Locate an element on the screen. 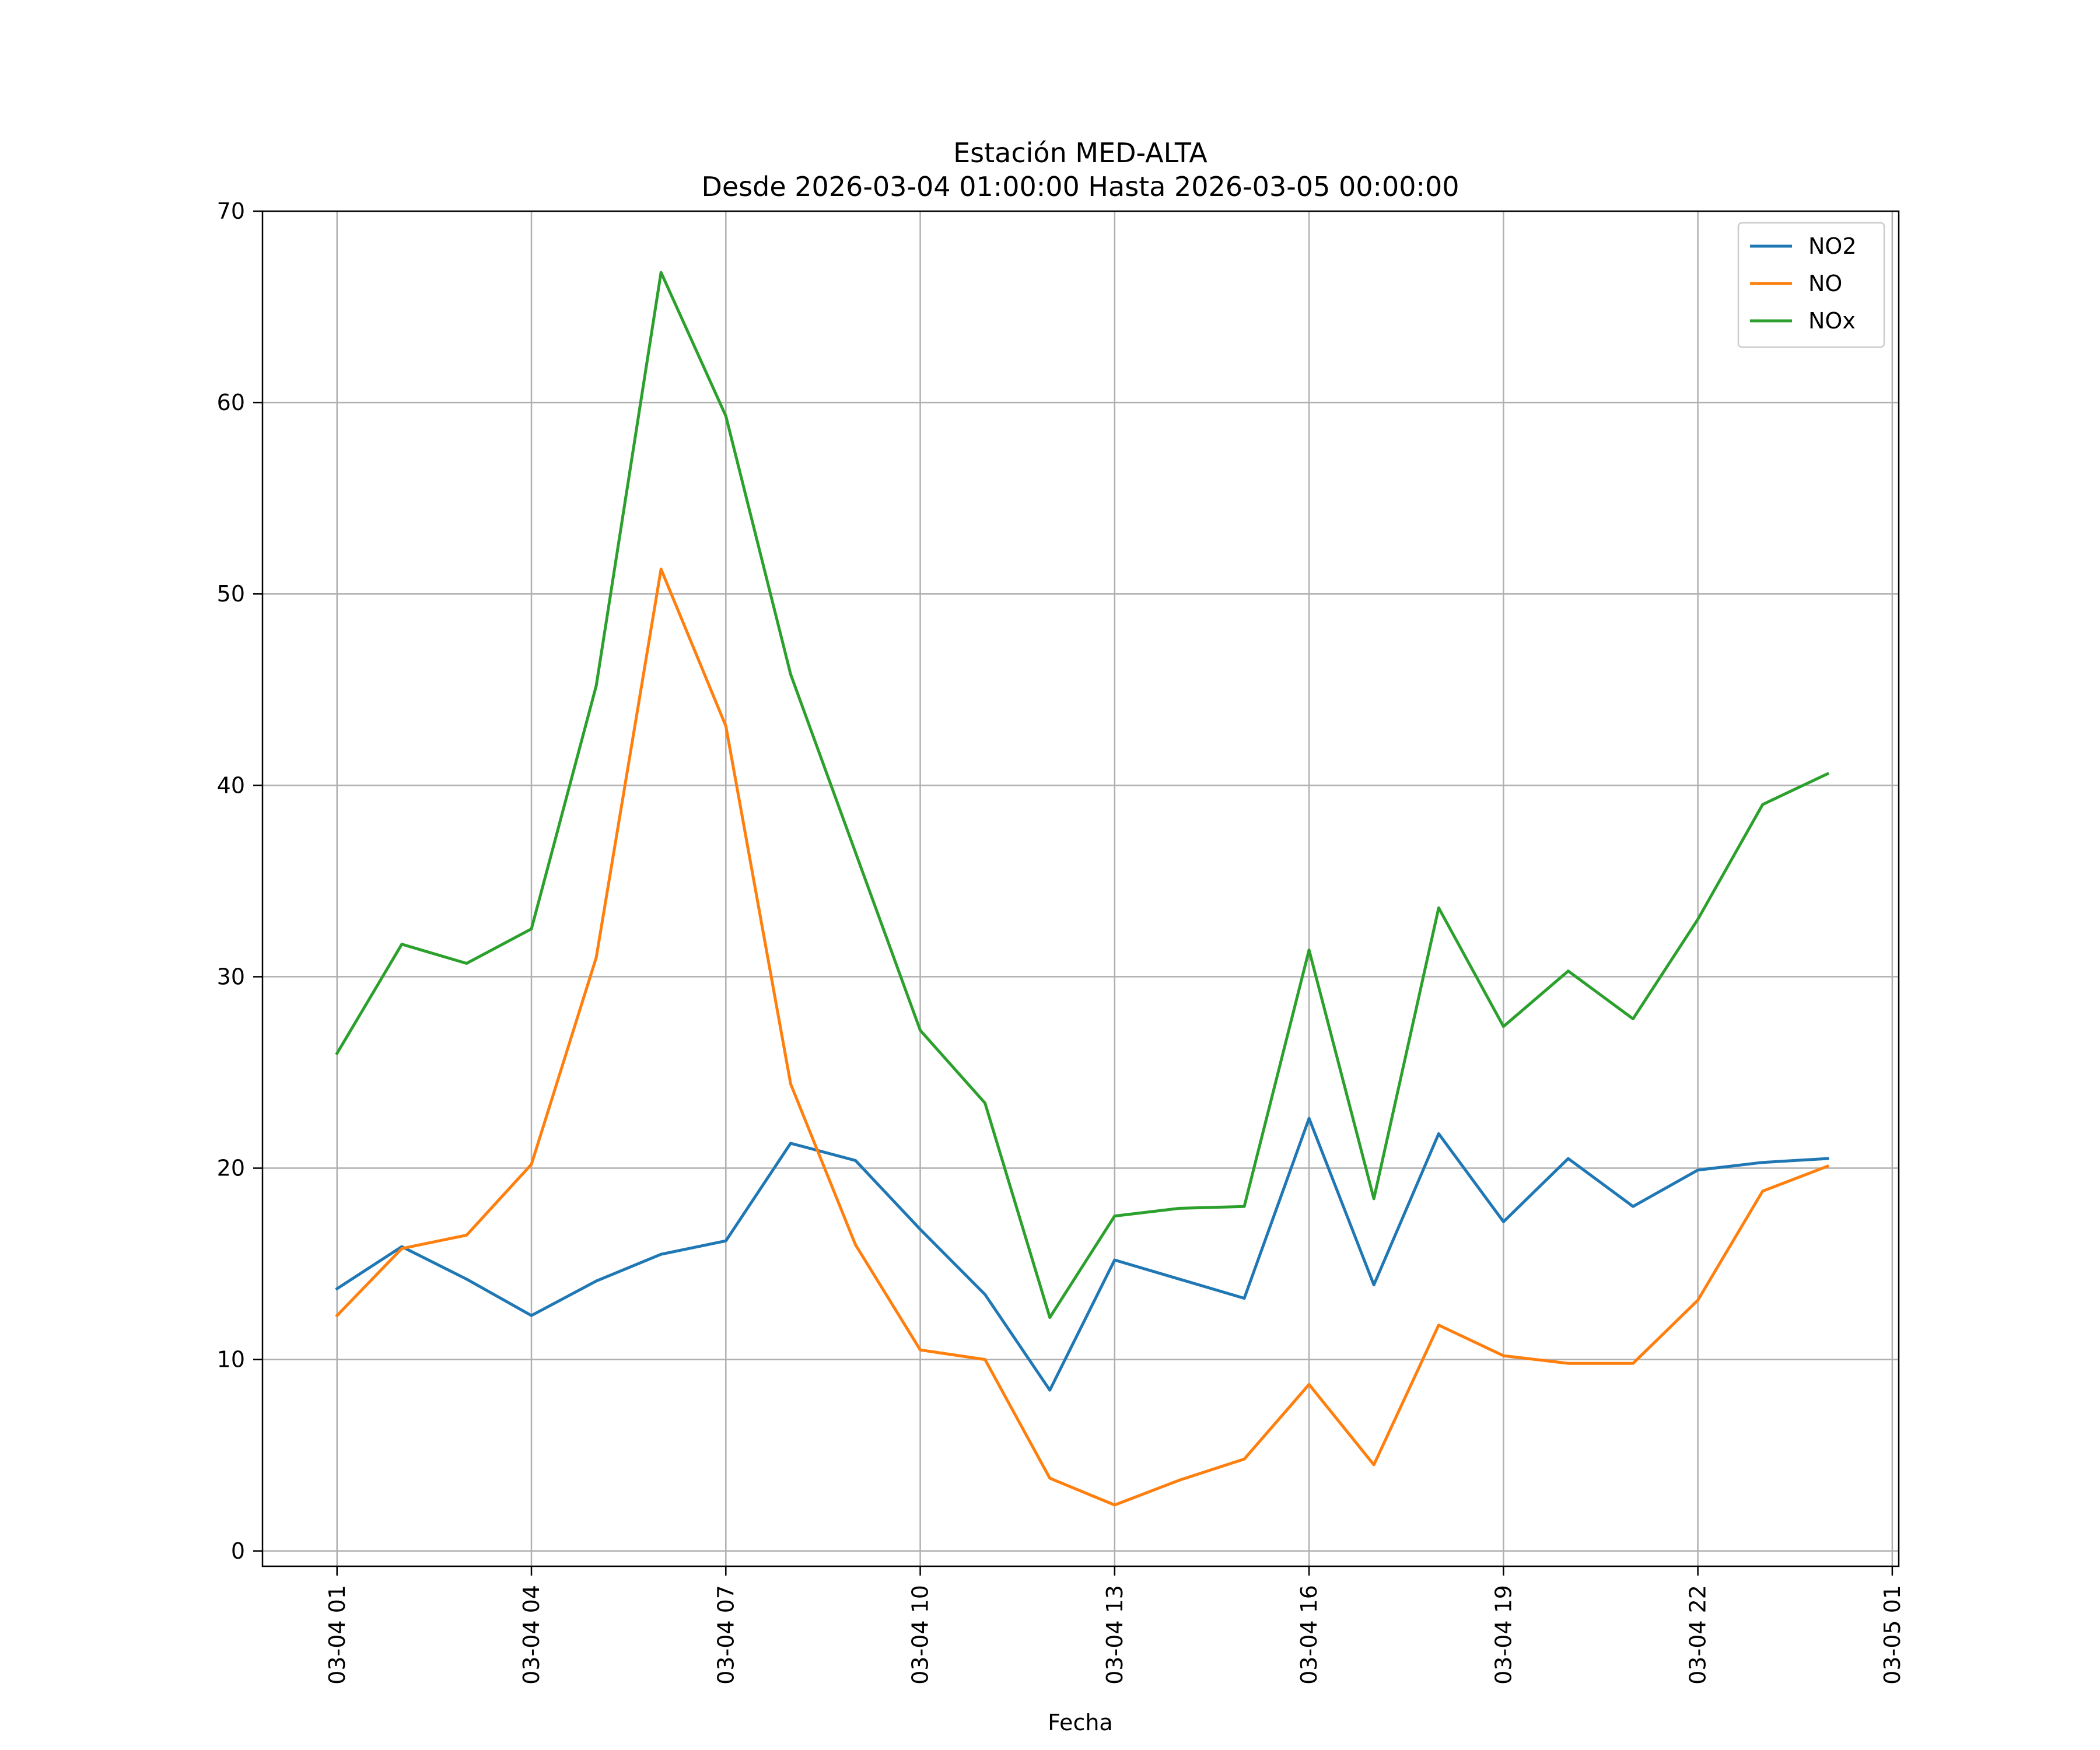 This screenshot has height=1750, width=2100. legend-label-nox: NOx is located at coordinates (1832, 321).